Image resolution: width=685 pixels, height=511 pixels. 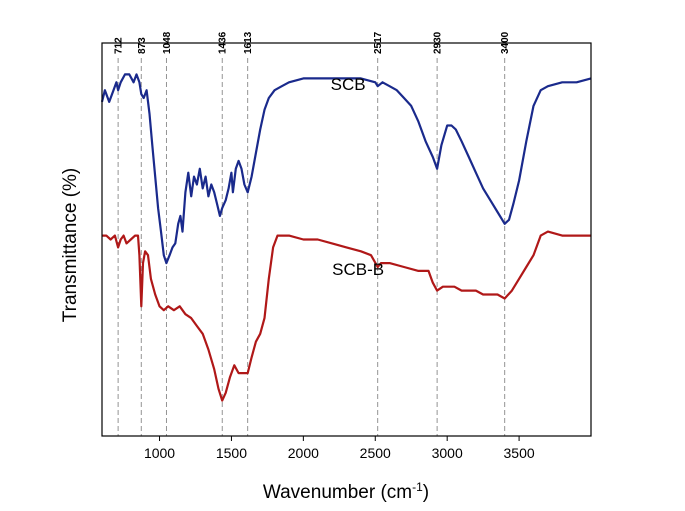 What do you see at coordinates (303, 453) in the screenshot?
I see `x-tick-label-2000: 2000` at bounding box center [303, 453].